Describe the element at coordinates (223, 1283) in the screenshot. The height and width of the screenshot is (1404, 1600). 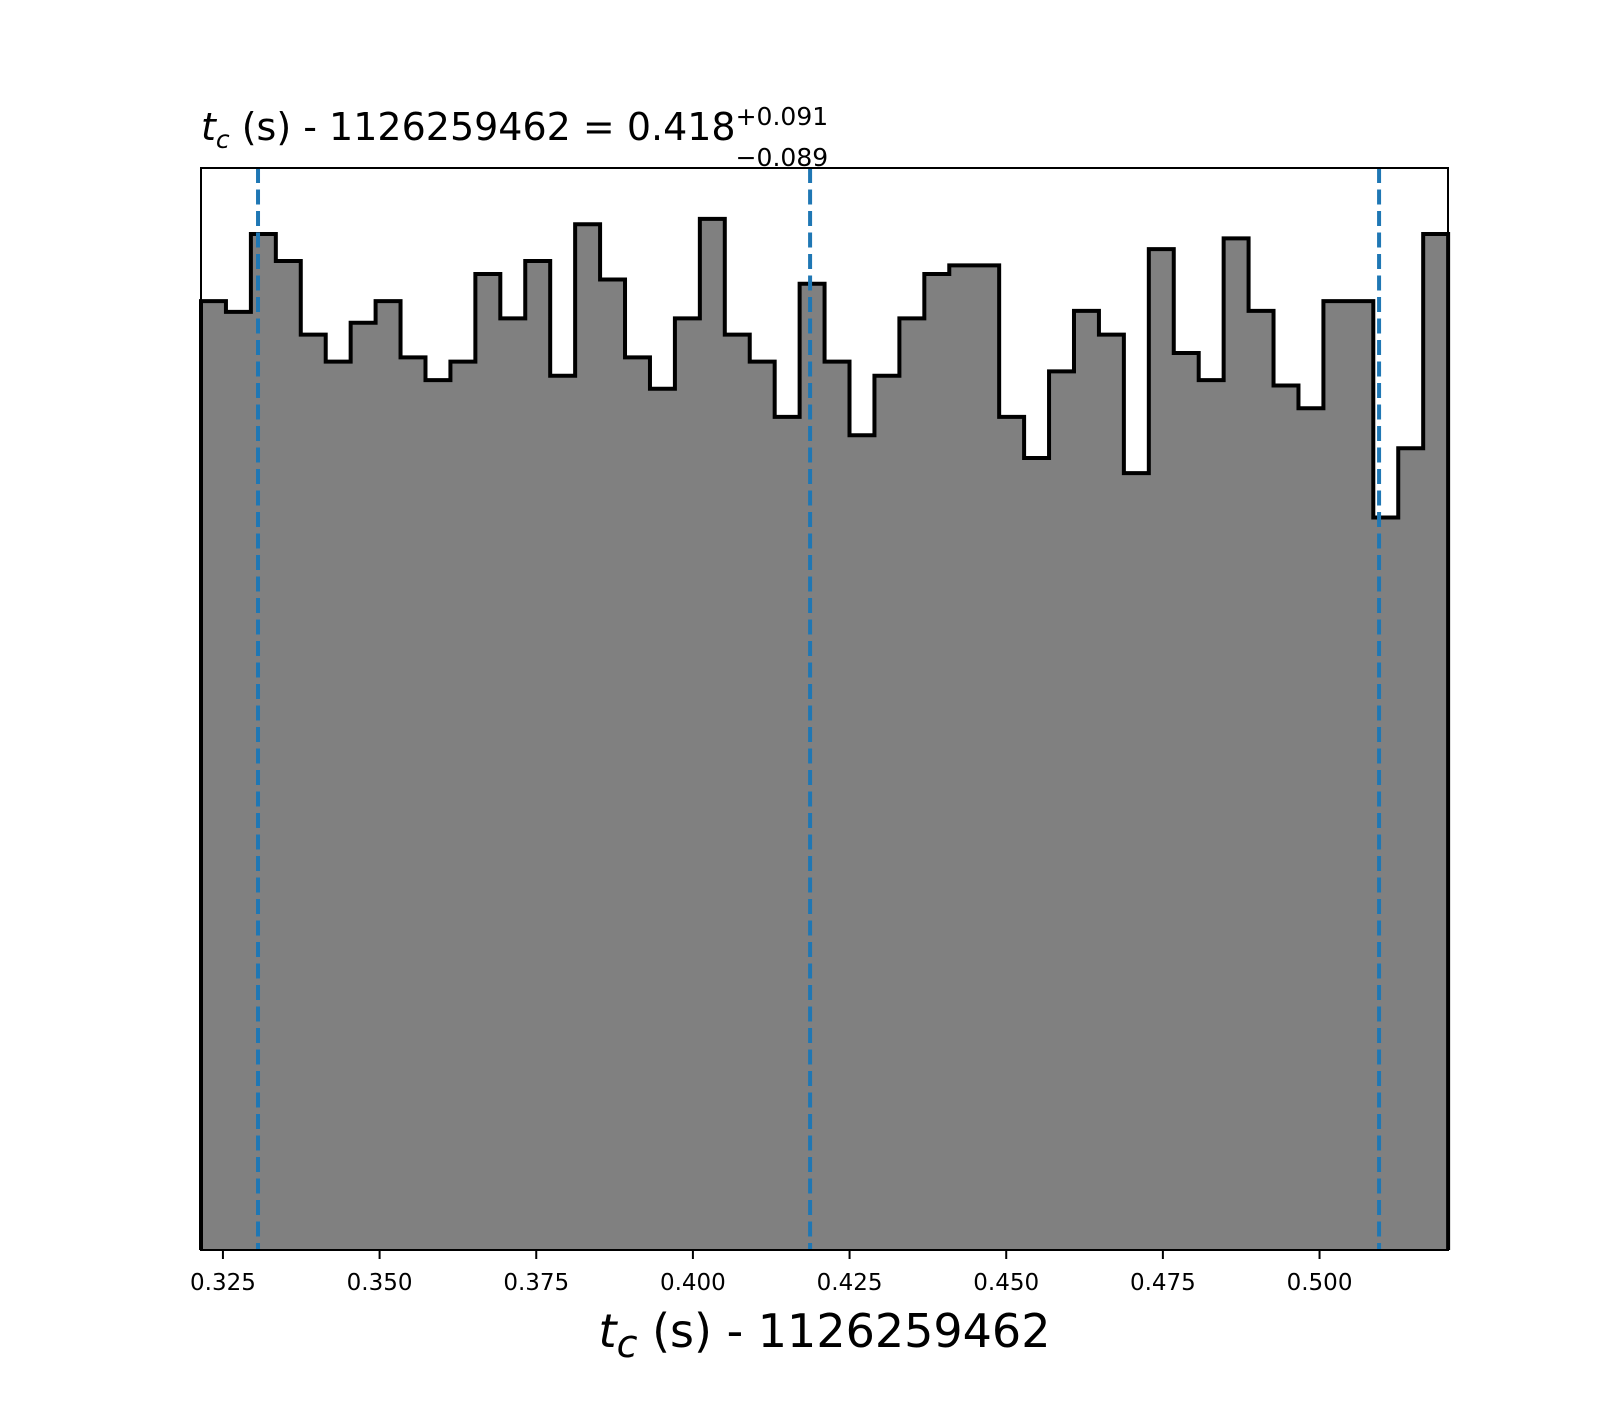
I see `x-tick-label: 0.325` at that location.